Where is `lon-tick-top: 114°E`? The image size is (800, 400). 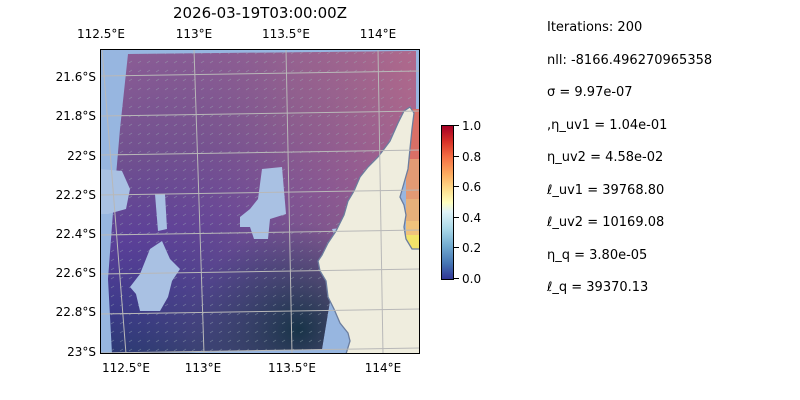 lon-tick-top: 114°E is located at coordinates (378, 34).